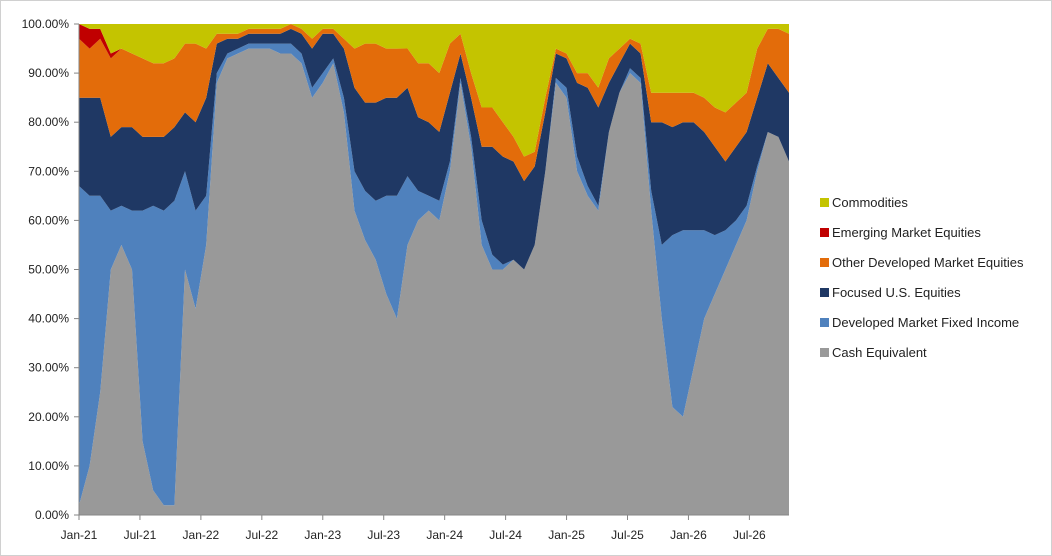  I want to click on x-tick-label: Jul-26, so click(749, 535).